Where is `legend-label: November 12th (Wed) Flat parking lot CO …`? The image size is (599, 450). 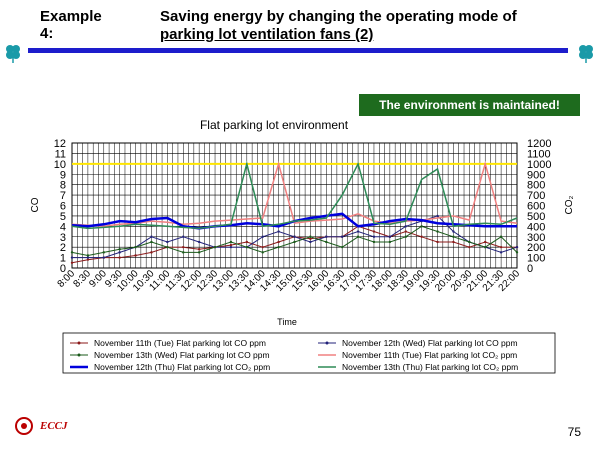
legend-label: November 12th (Wed) Flat parking lot CO … is located at coordinates (430, 343).